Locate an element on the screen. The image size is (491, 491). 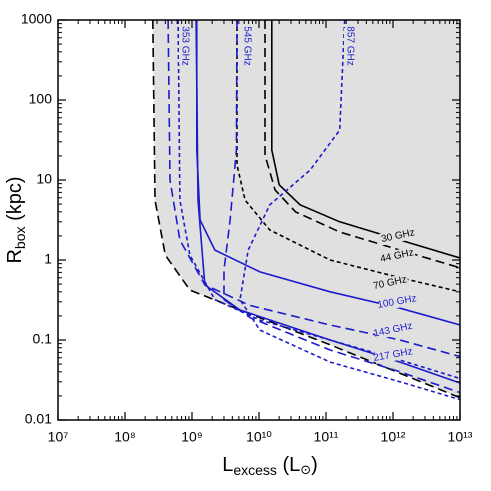
y-tick-label: 100 is located at coordinates (41, 99).